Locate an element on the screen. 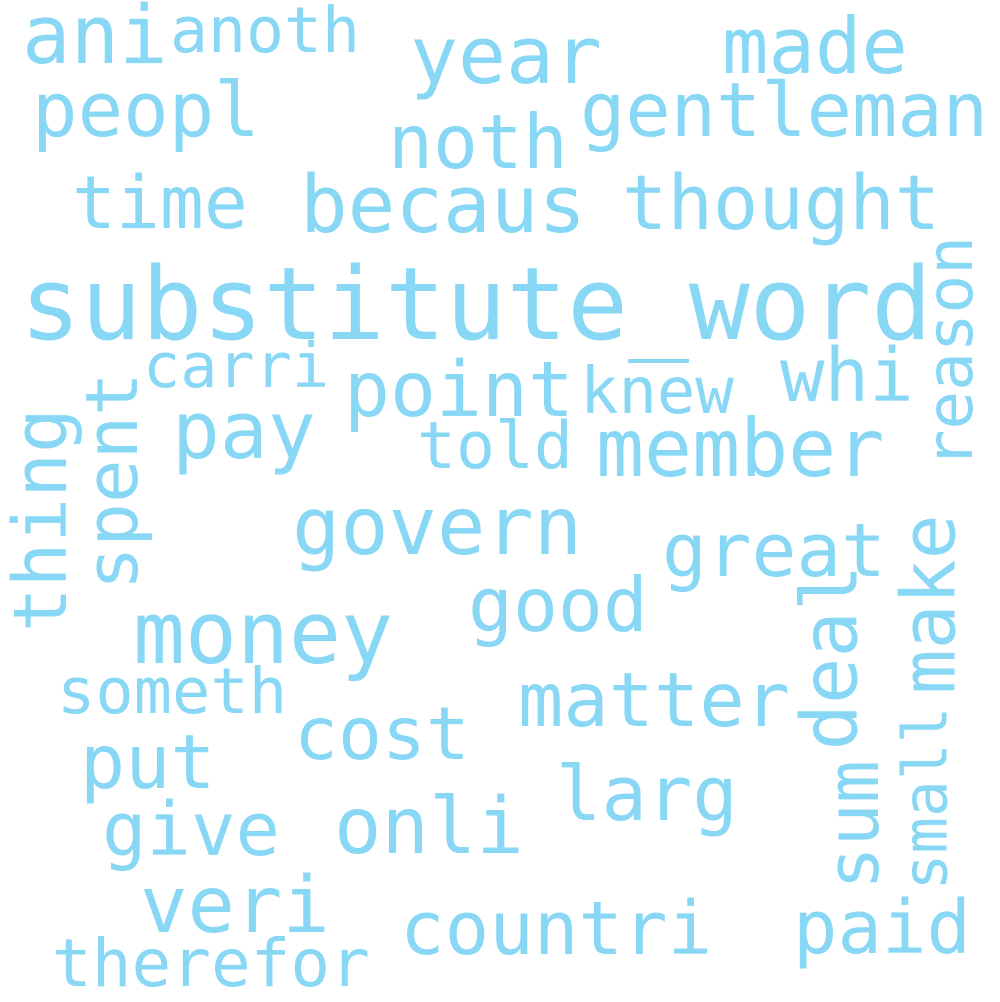 The width and height of the screenshot is (1000, 1002). word-noth: noth is located at coordinates (478, 142).